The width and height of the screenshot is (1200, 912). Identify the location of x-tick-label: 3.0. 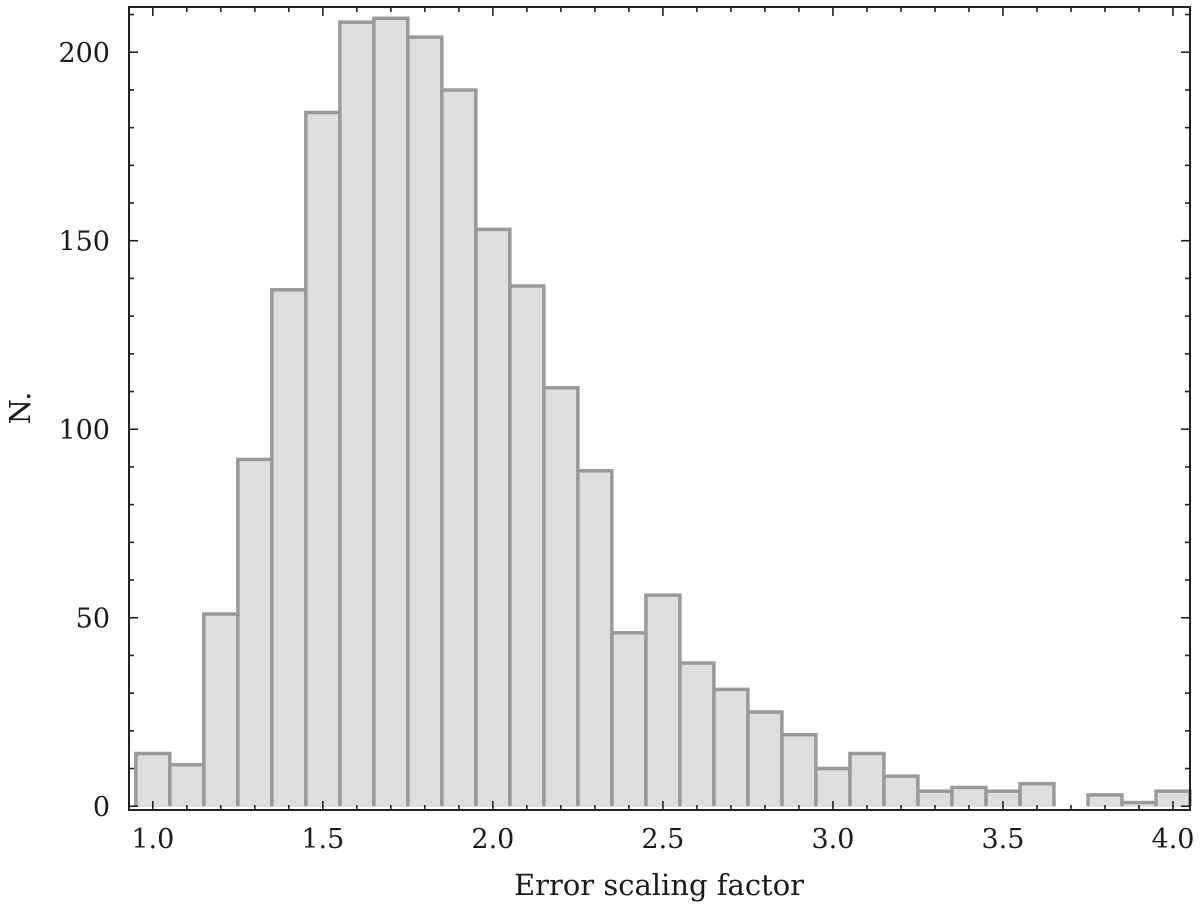
(832, 839).